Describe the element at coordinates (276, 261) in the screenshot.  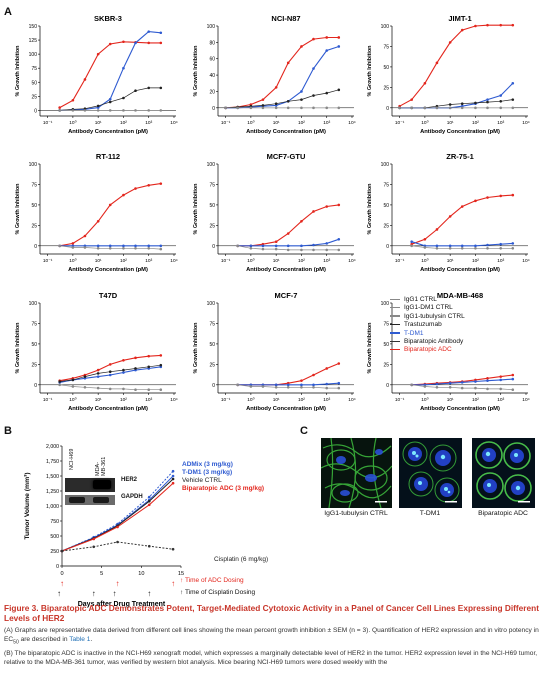
I see `x-tick-label: 10¹` at that location.